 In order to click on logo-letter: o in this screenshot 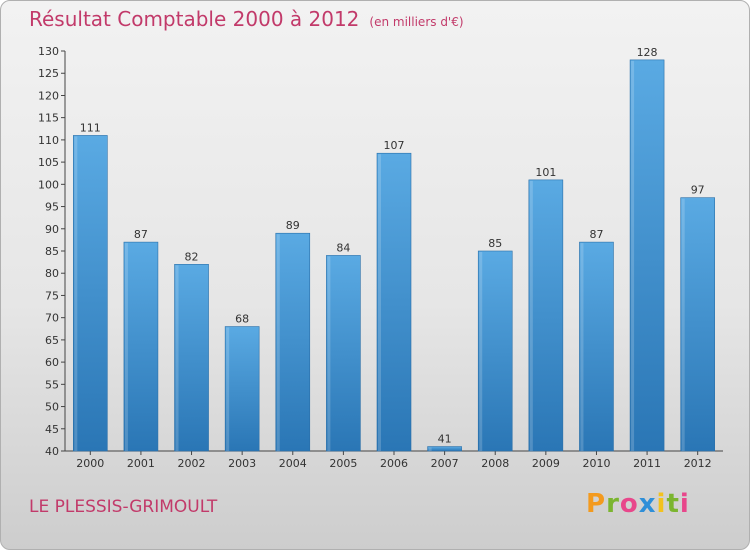, I will do `click(629, 504)`.